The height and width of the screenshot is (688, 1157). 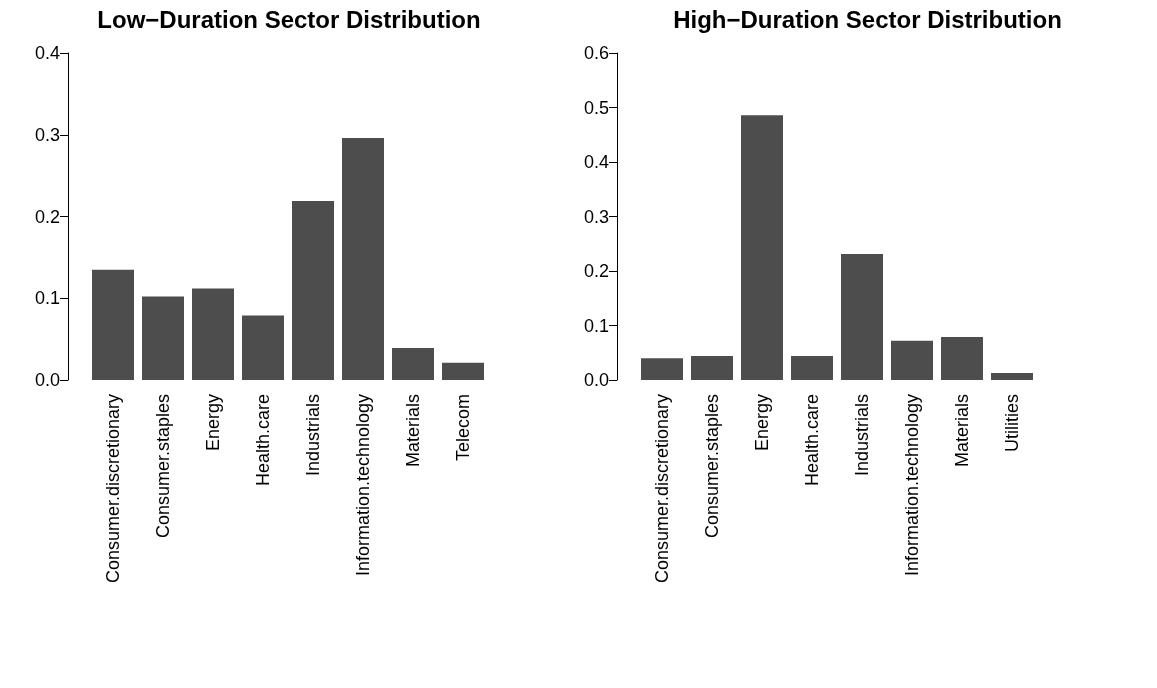 I want to click on x-tick-label: Utilities, so click(x=1012, y=423).